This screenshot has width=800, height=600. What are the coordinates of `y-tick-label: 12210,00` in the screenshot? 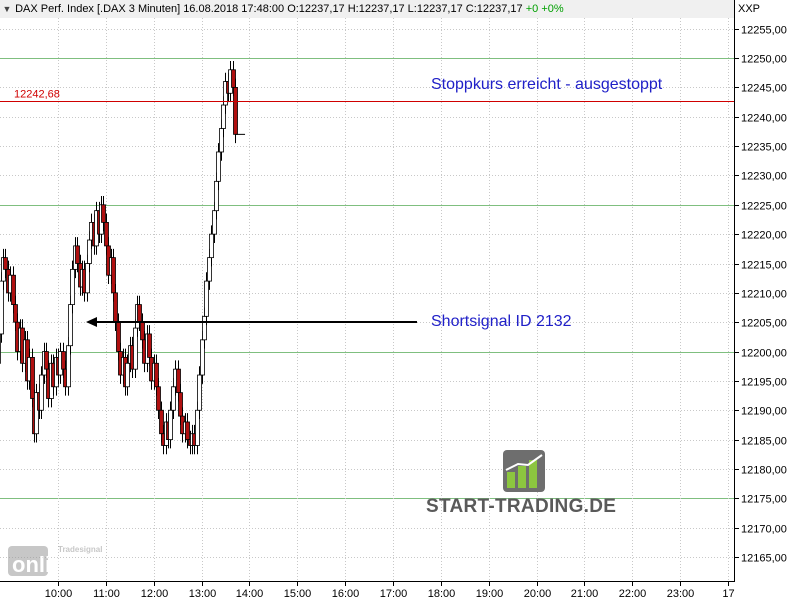 It's located at (764, 295).